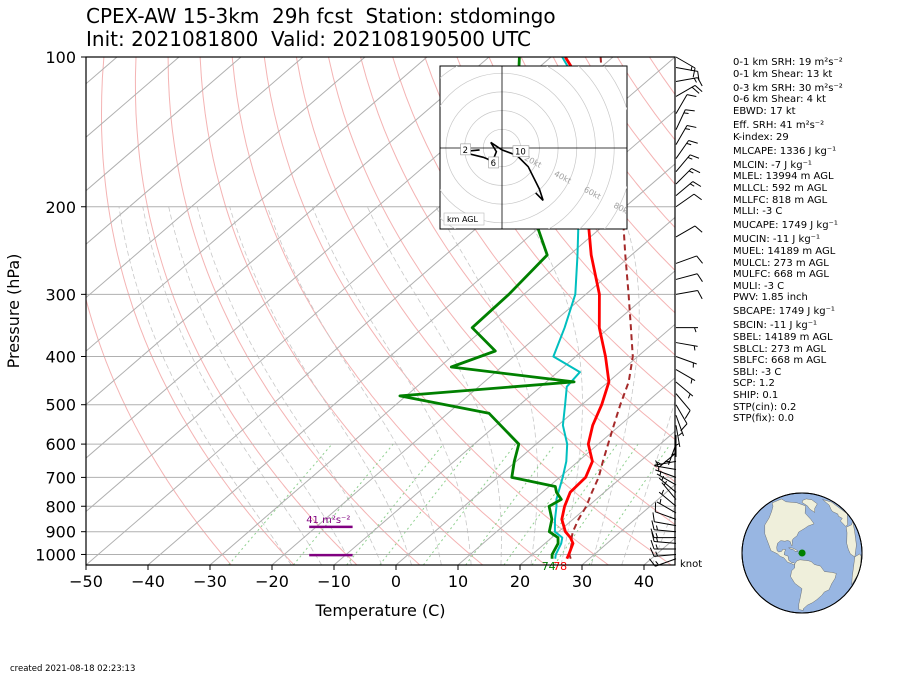  I want to click on index-line: MULCL: 273 m AGL, so click(781, 263).